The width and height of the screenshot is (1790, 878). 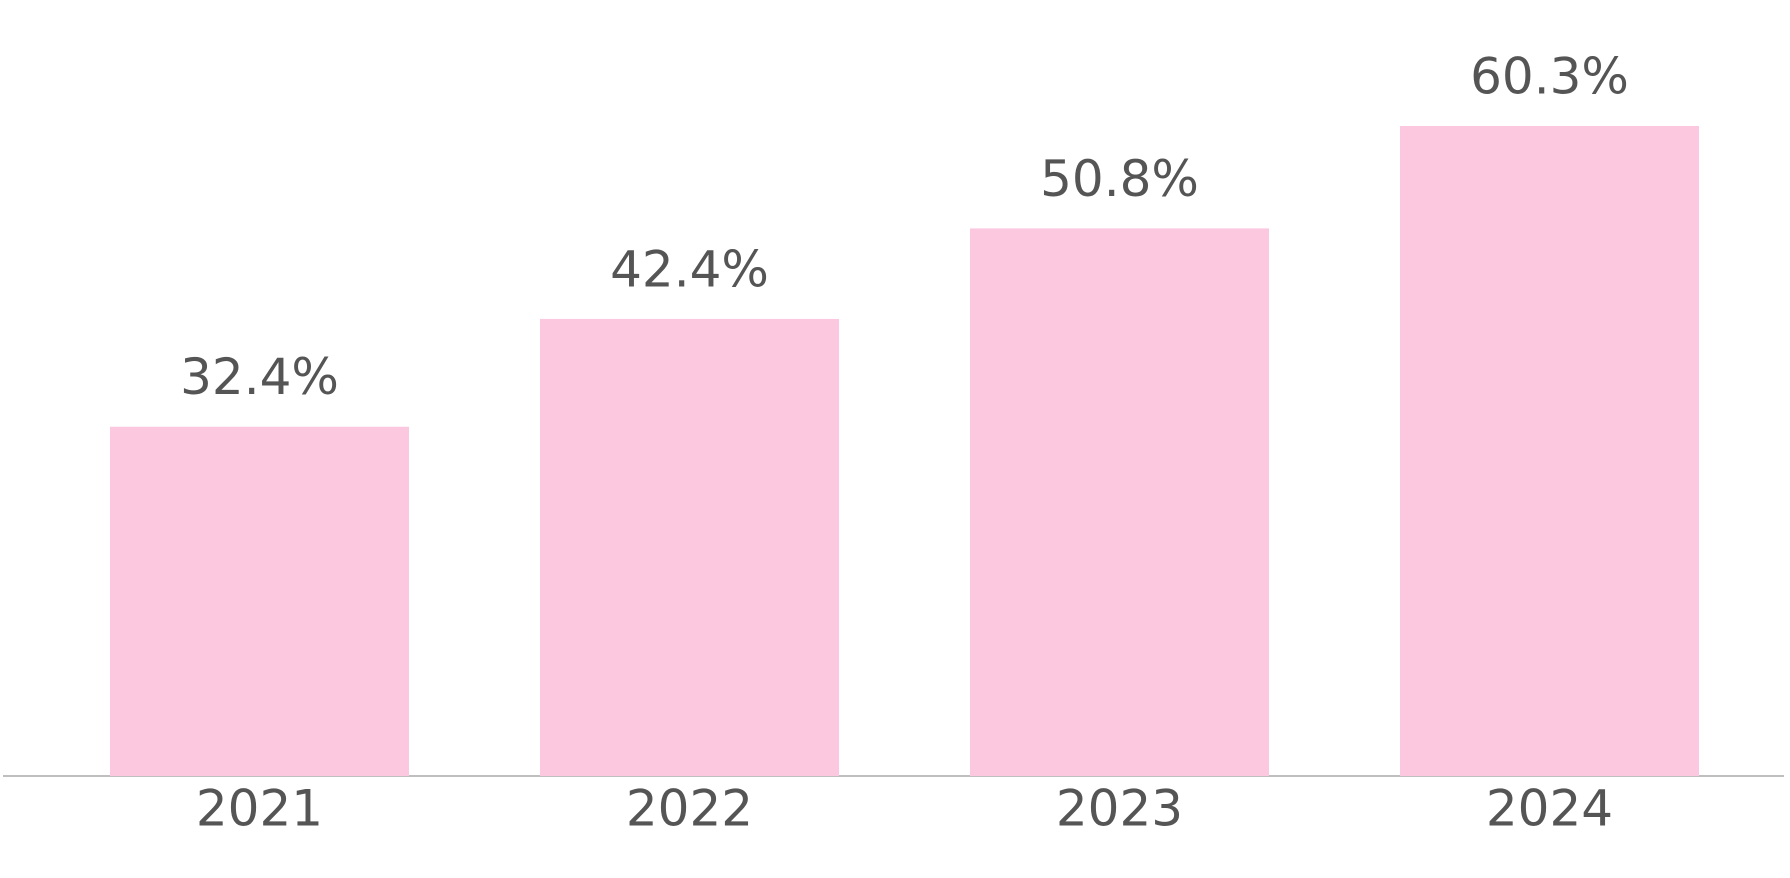 What do you see at coordinates (689, 269) in the screenshot?
I see `value-label: 42.4%` at bounding box center [689, 269].